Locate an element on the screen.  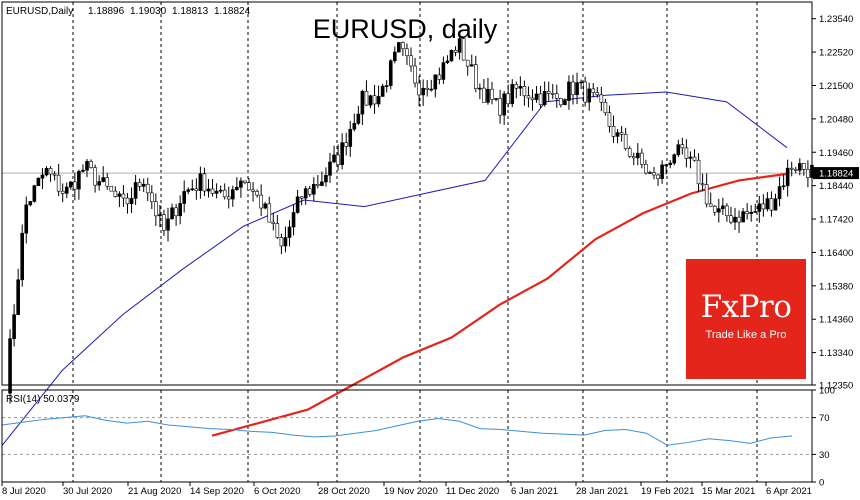
ohlc-close: 1.18824 is located at coordinates (232, 11).